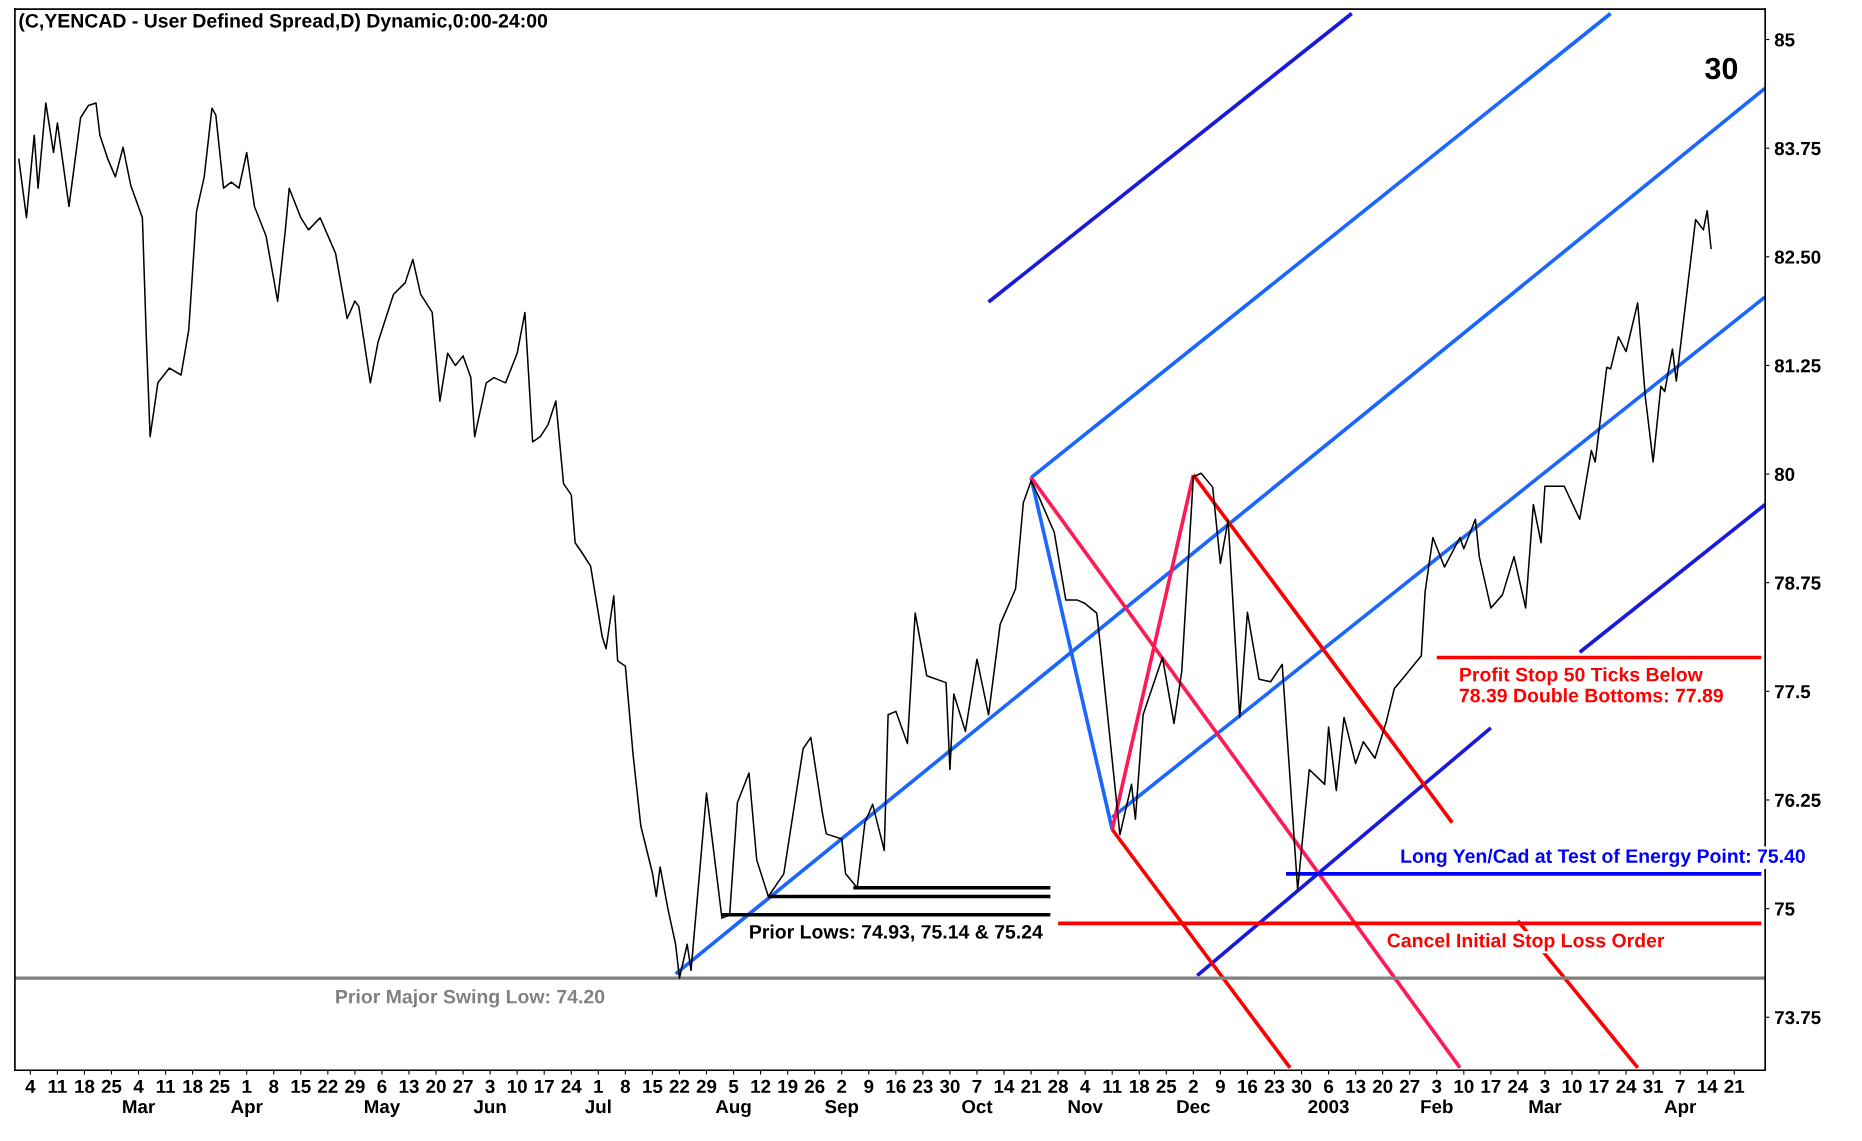 The height and width of the screenshot is (1141, 1862). What do you see at coordinates (949, 1086) in the screenshot?
I see `x-tick-label: 30` at bounding box center [949, 1086].